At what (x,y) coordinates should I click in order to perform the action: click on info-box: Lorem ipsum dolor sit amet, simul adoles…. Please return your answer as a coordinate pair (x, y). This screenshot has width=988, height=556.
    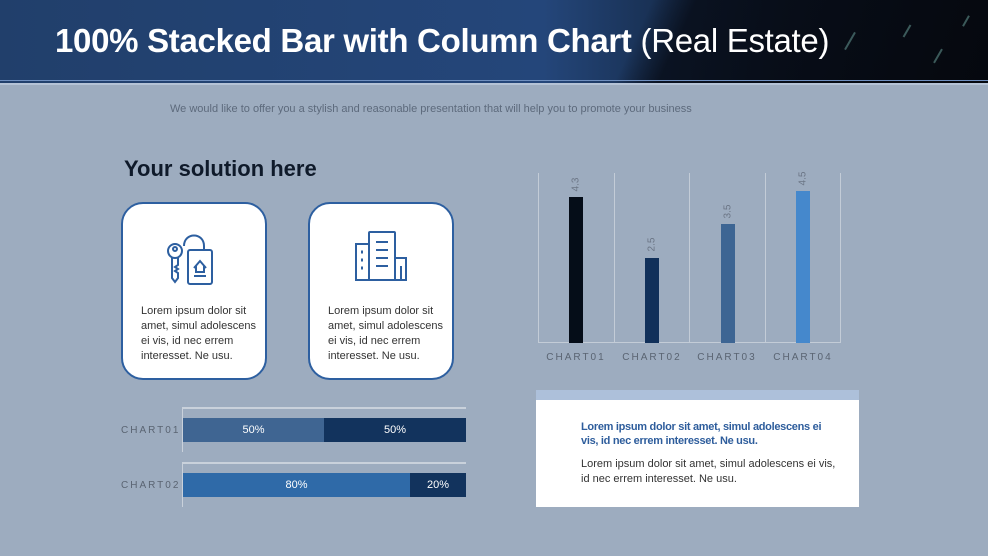
    Looking at the image, I should click on (697, 448).